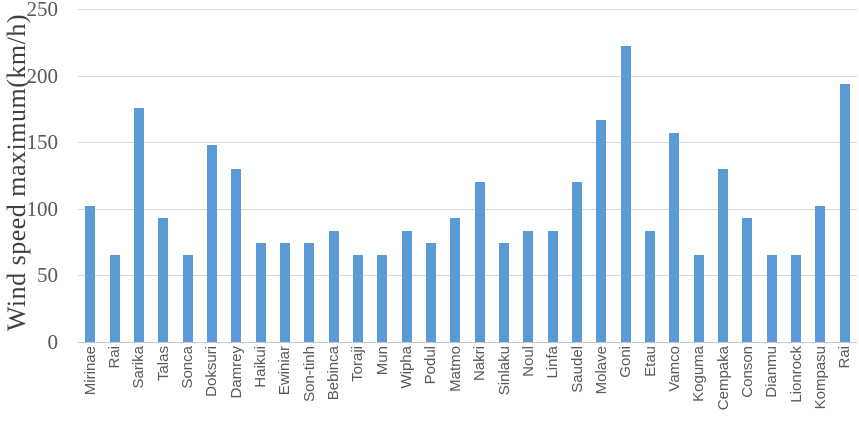  What do you see at coordinates (650, 286) in the screenshot?
I see `bar-etau` at bounding box center [650, 286].